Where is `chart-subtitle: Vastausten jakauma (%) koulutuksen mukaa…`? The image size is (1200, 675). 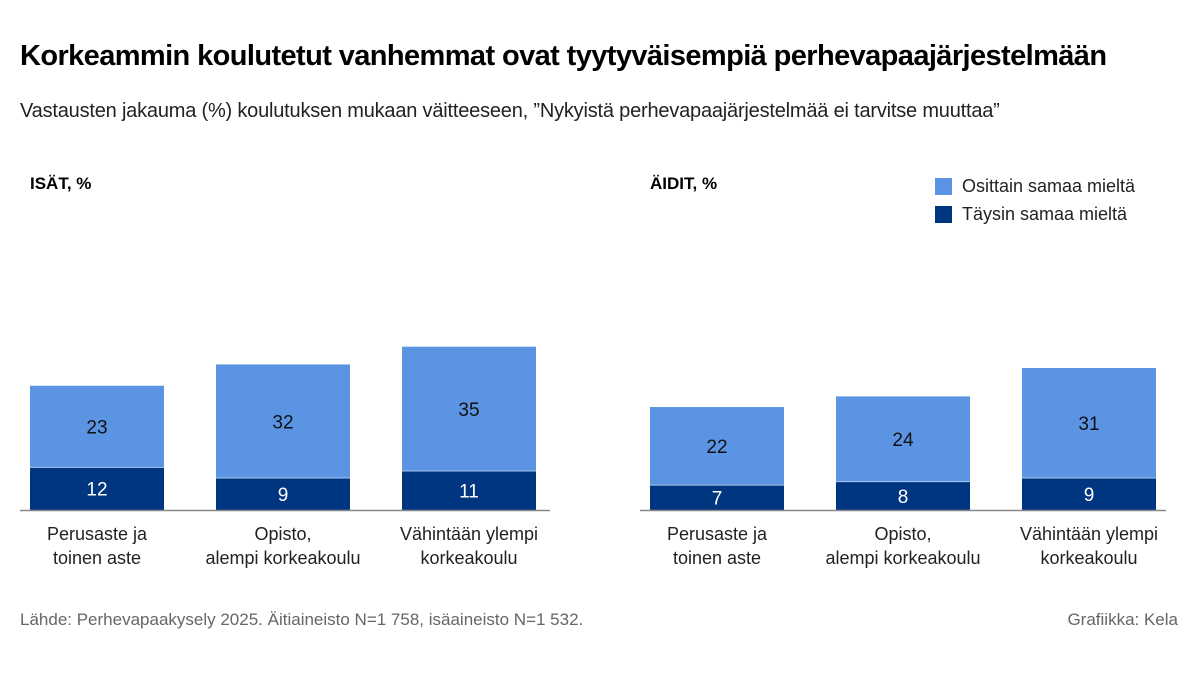 chart-subtitle: Vastausten jakauma (%) koulutuksen mukaa… is located at coordinates (510, 111).